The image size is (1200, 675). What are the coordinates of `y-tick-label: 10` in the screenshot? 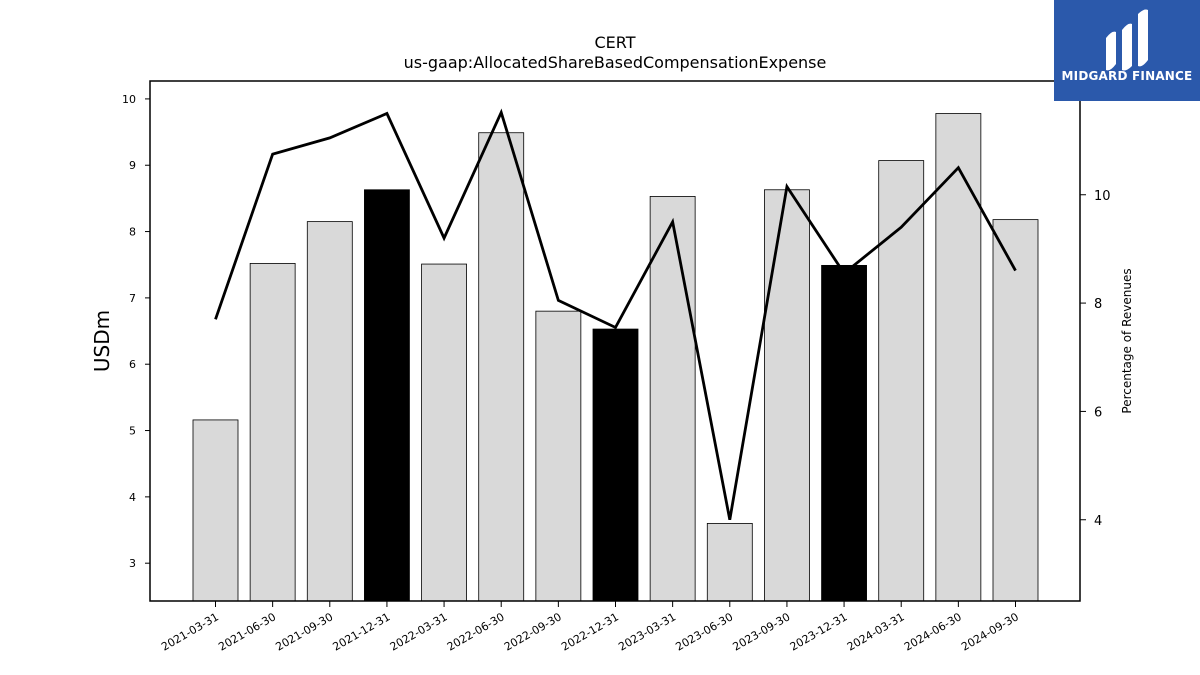 It's located at (129, 99).